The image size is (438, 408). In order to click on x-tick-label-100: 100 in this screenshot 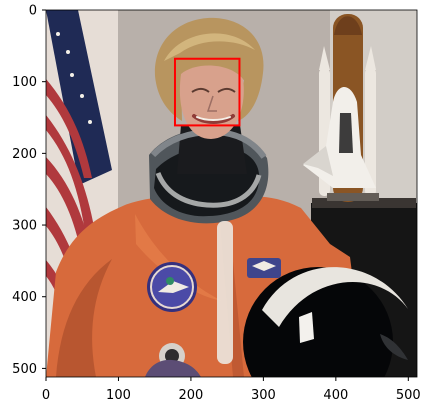, I will do `click(118, 395)`.